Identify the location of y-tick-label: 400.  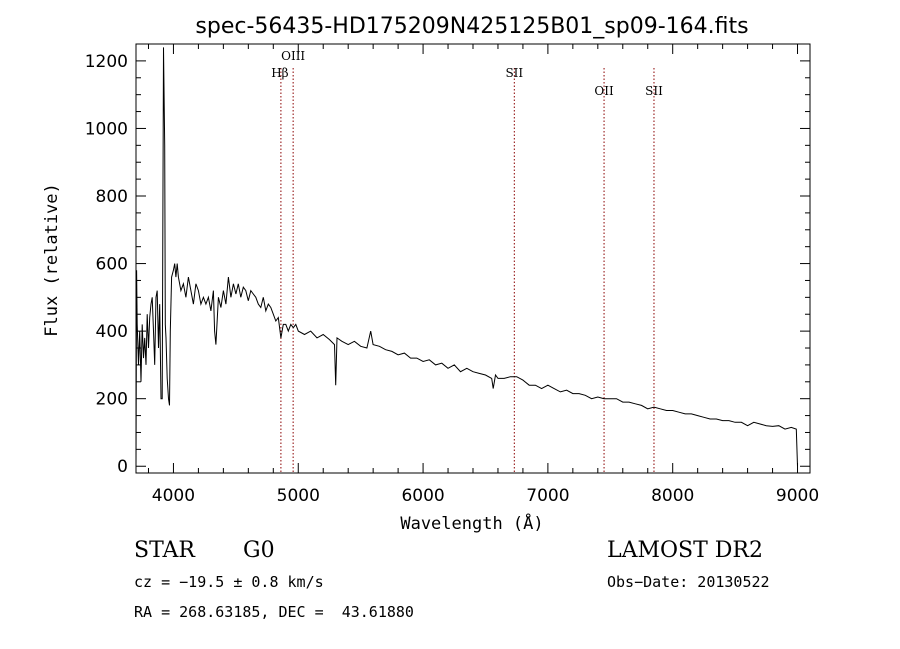
(112, 332).